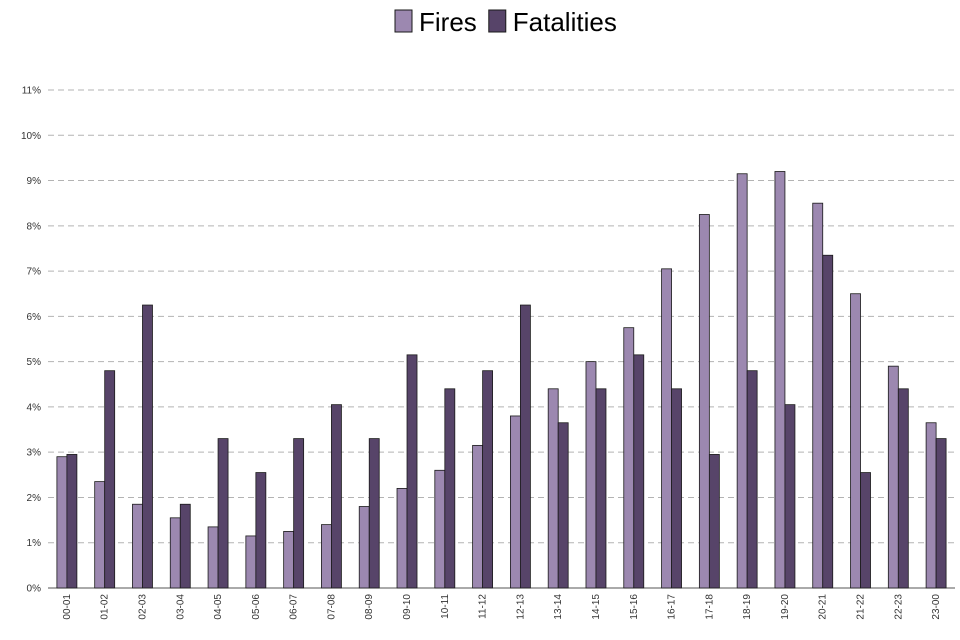 This screenshot has width=960, height=640. Describe the element at coordinates (709, 607) in the screenshot. I see `x-tick-label: 17-18` at that location.